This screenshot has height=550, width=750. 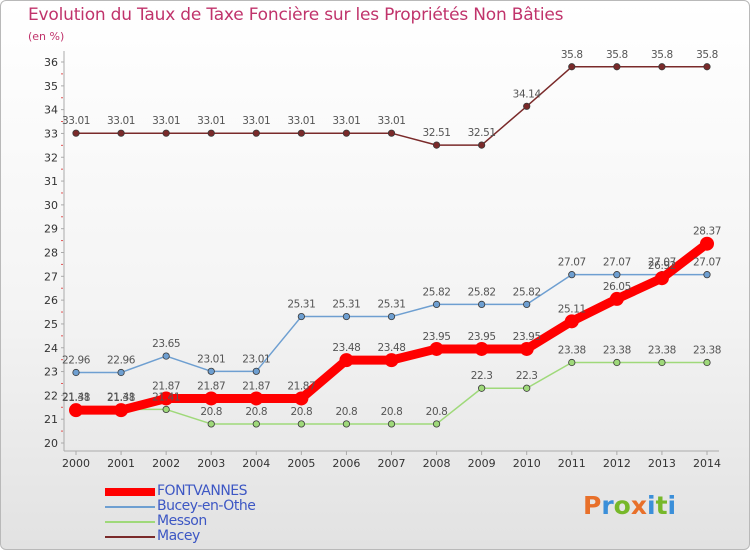 I want to click on data-label-messon: 22.3, so click(x=482, y=376).